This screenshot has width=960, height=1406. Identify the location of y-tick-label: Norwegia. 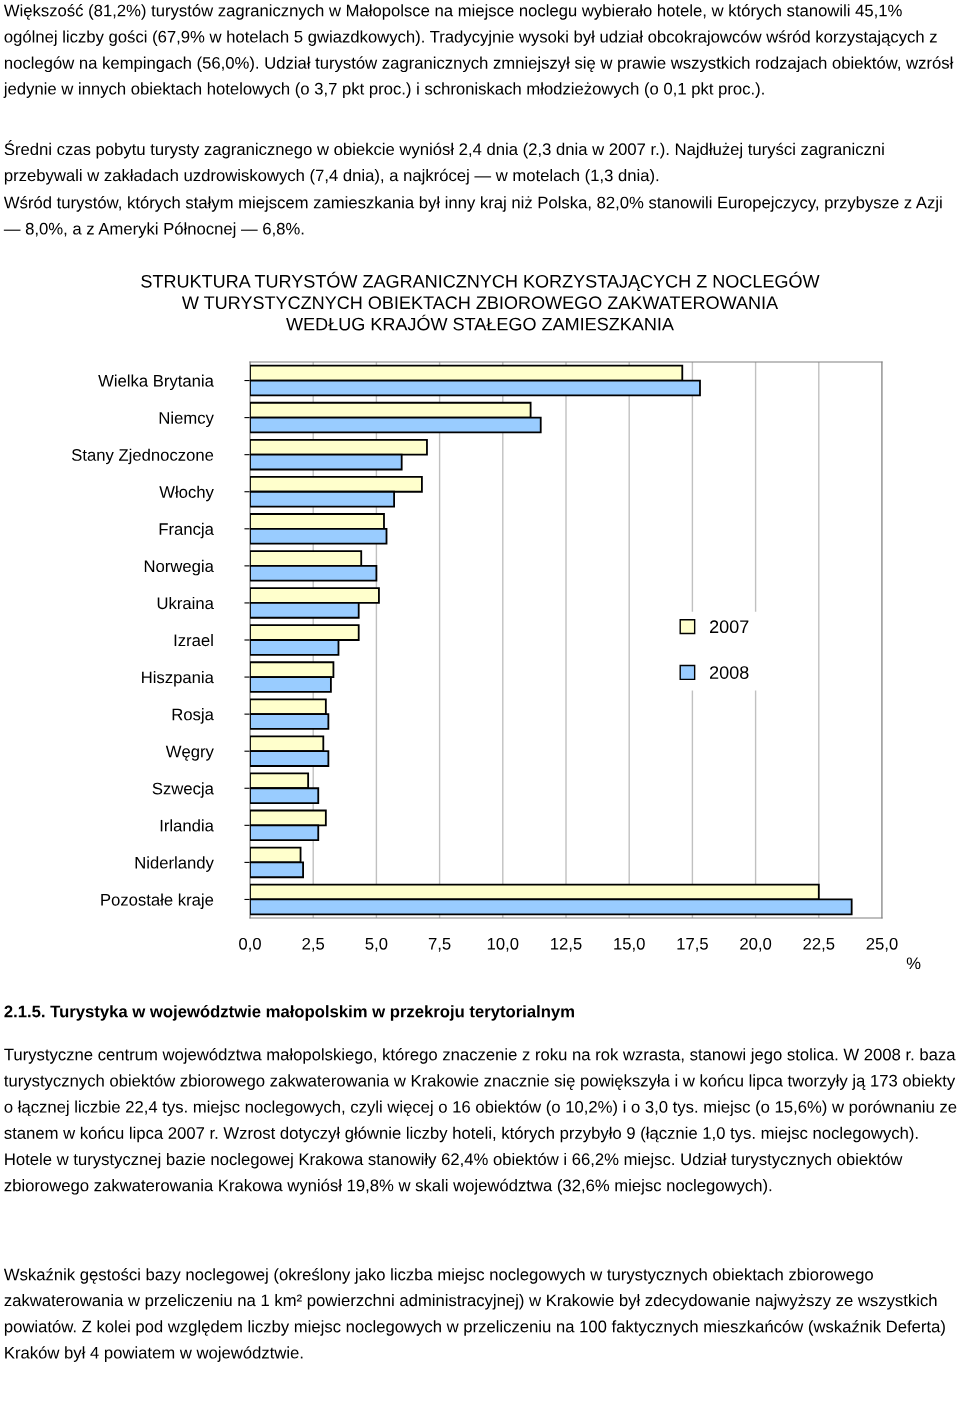
(179, 567).